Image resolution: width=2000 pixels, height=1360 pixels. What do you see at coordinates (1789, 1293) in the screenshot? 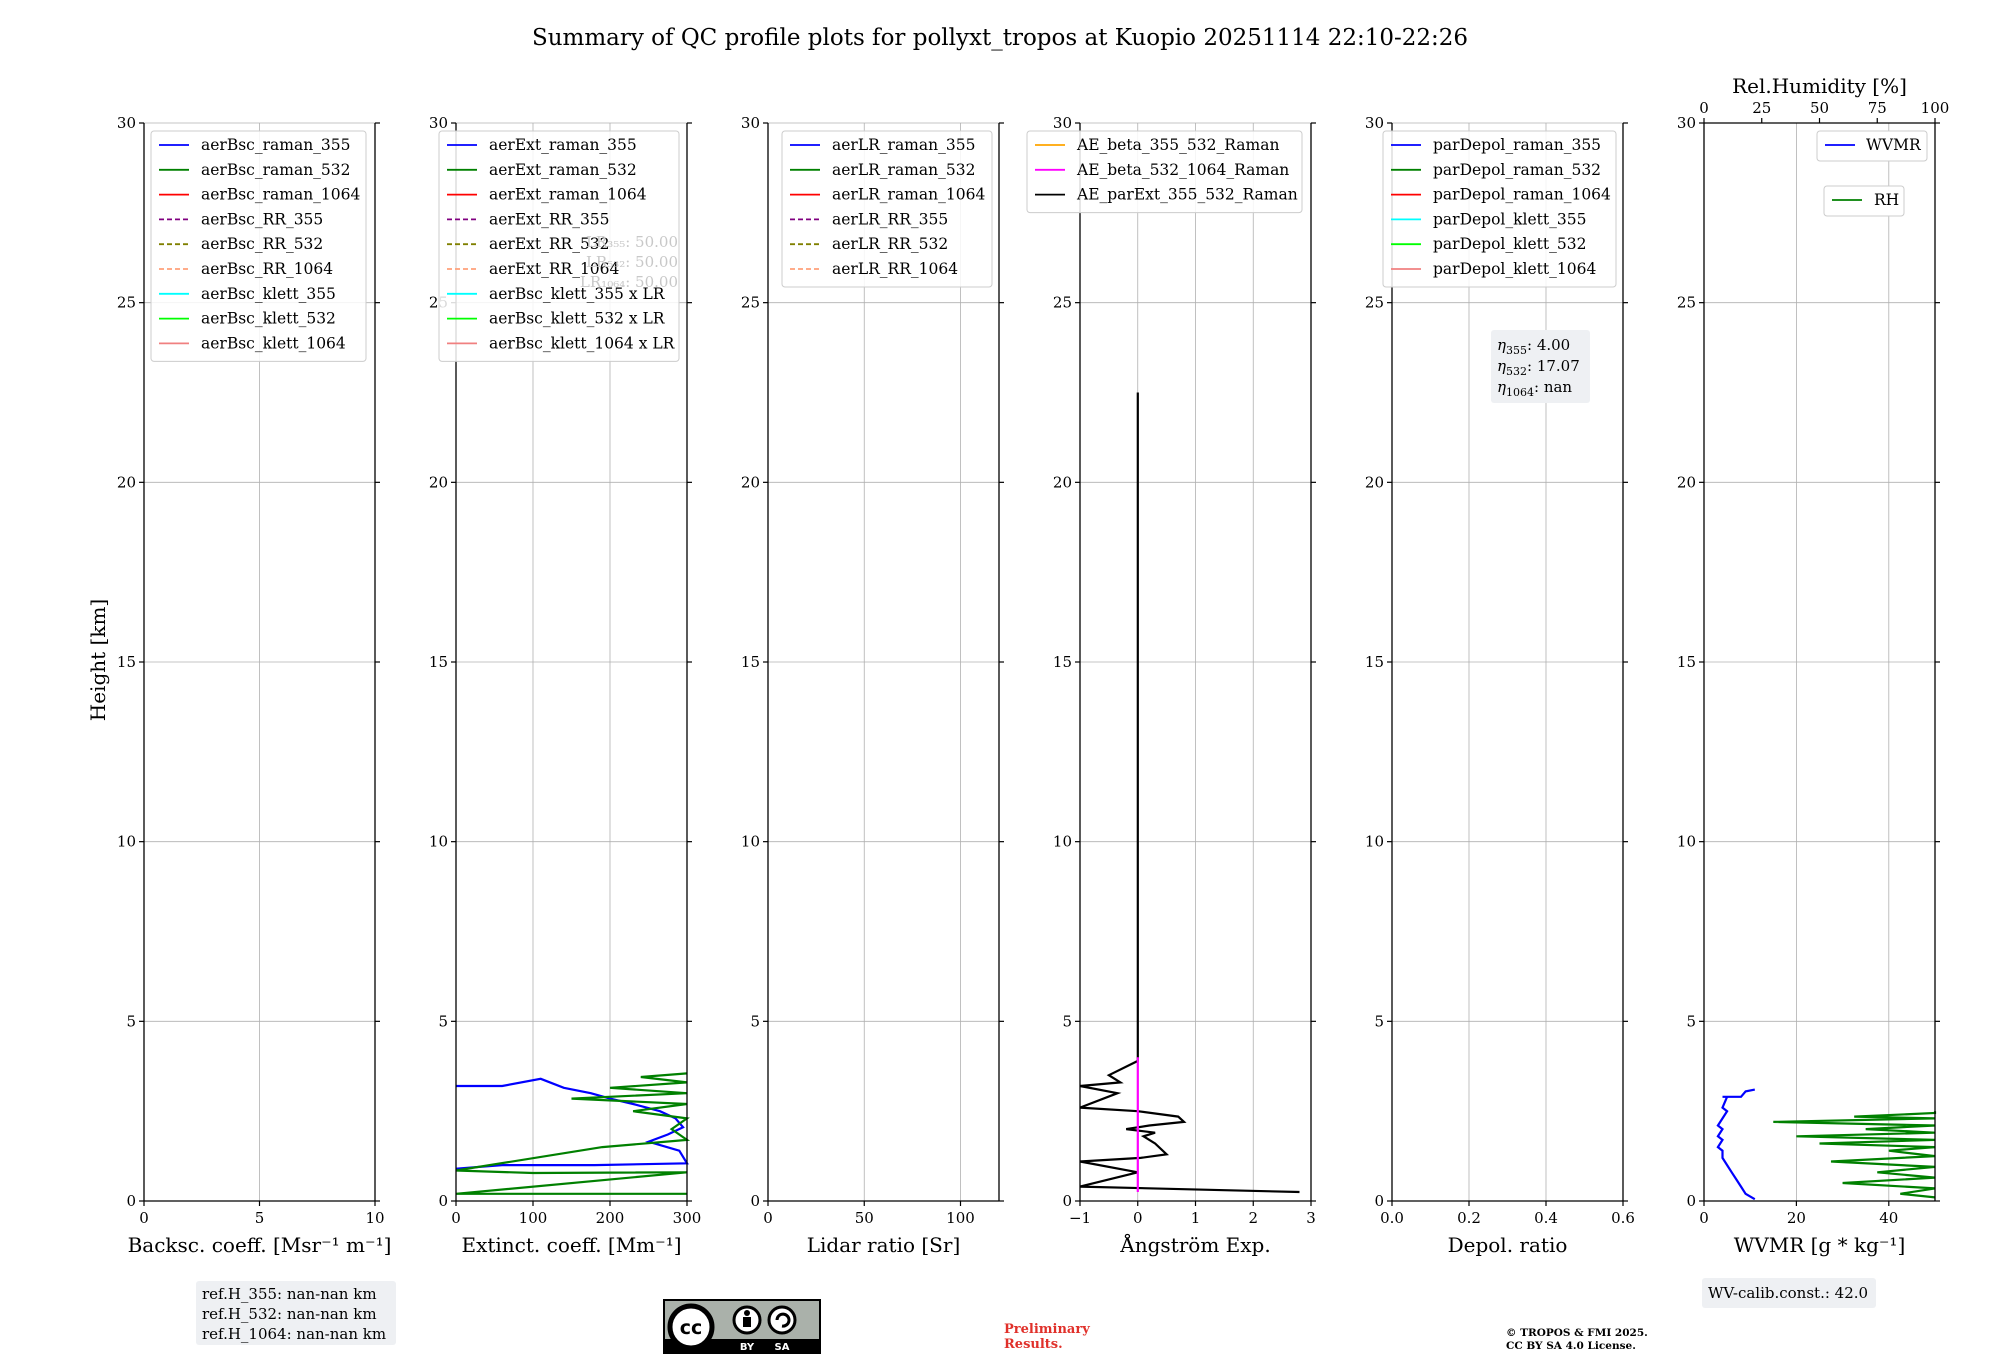
I see `wv-calibration-box: WV-calib.const.: 42.0` at bounding box center [1789, 1293].